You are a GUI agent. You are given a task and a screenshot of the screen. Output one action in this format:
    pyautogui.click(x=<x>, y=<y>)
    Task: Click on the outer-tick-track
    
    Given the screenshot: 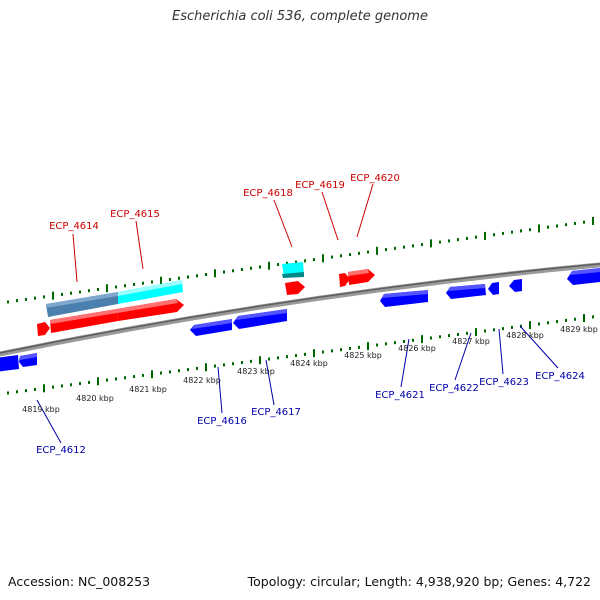 What is the action you would take?
    pyautogui.click(x=300, y=260)
    